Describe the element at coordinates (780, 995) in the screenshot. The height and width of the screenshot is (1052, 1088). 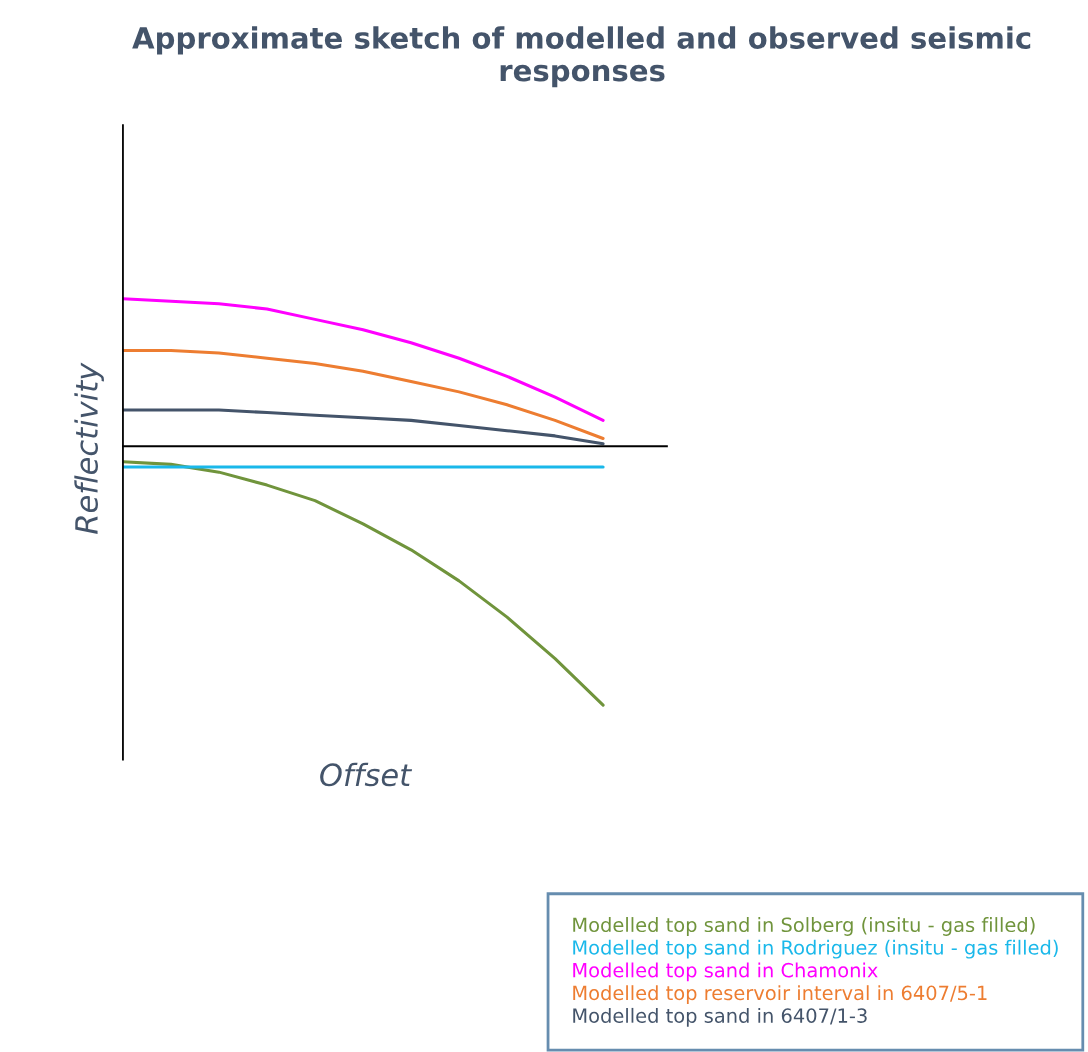
I see `text: Modelled top reservoir interval in 6407/5-1` at that location.